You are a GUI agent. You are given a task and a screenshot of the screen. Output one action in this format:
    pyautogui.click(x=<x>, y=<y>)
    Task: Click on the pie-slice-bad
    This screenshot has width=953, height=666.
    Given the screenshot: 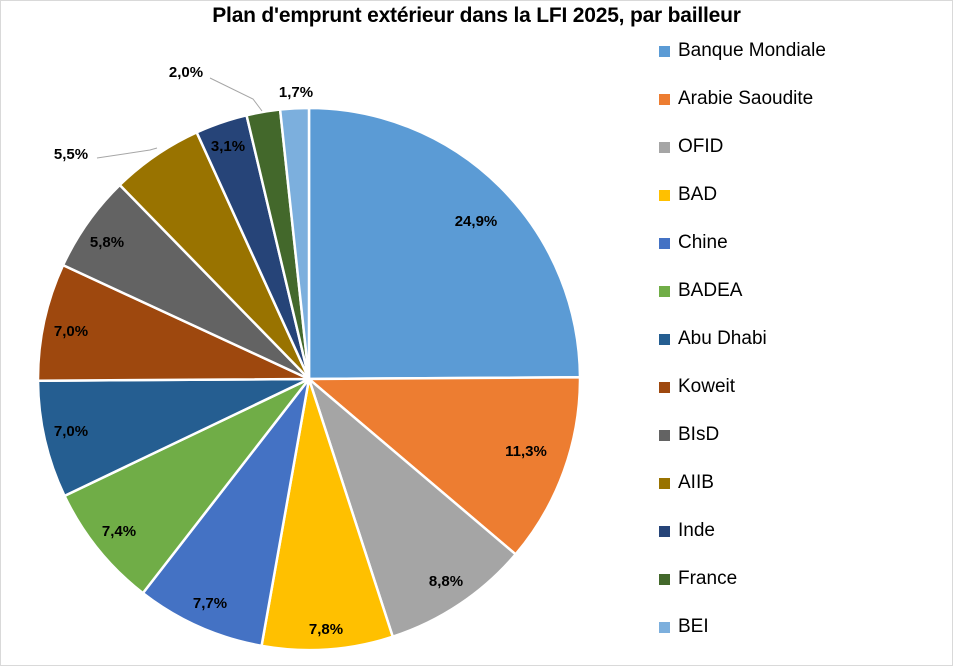 What is the action you would take?
    pyautogui.click(x=327, y=515)
    